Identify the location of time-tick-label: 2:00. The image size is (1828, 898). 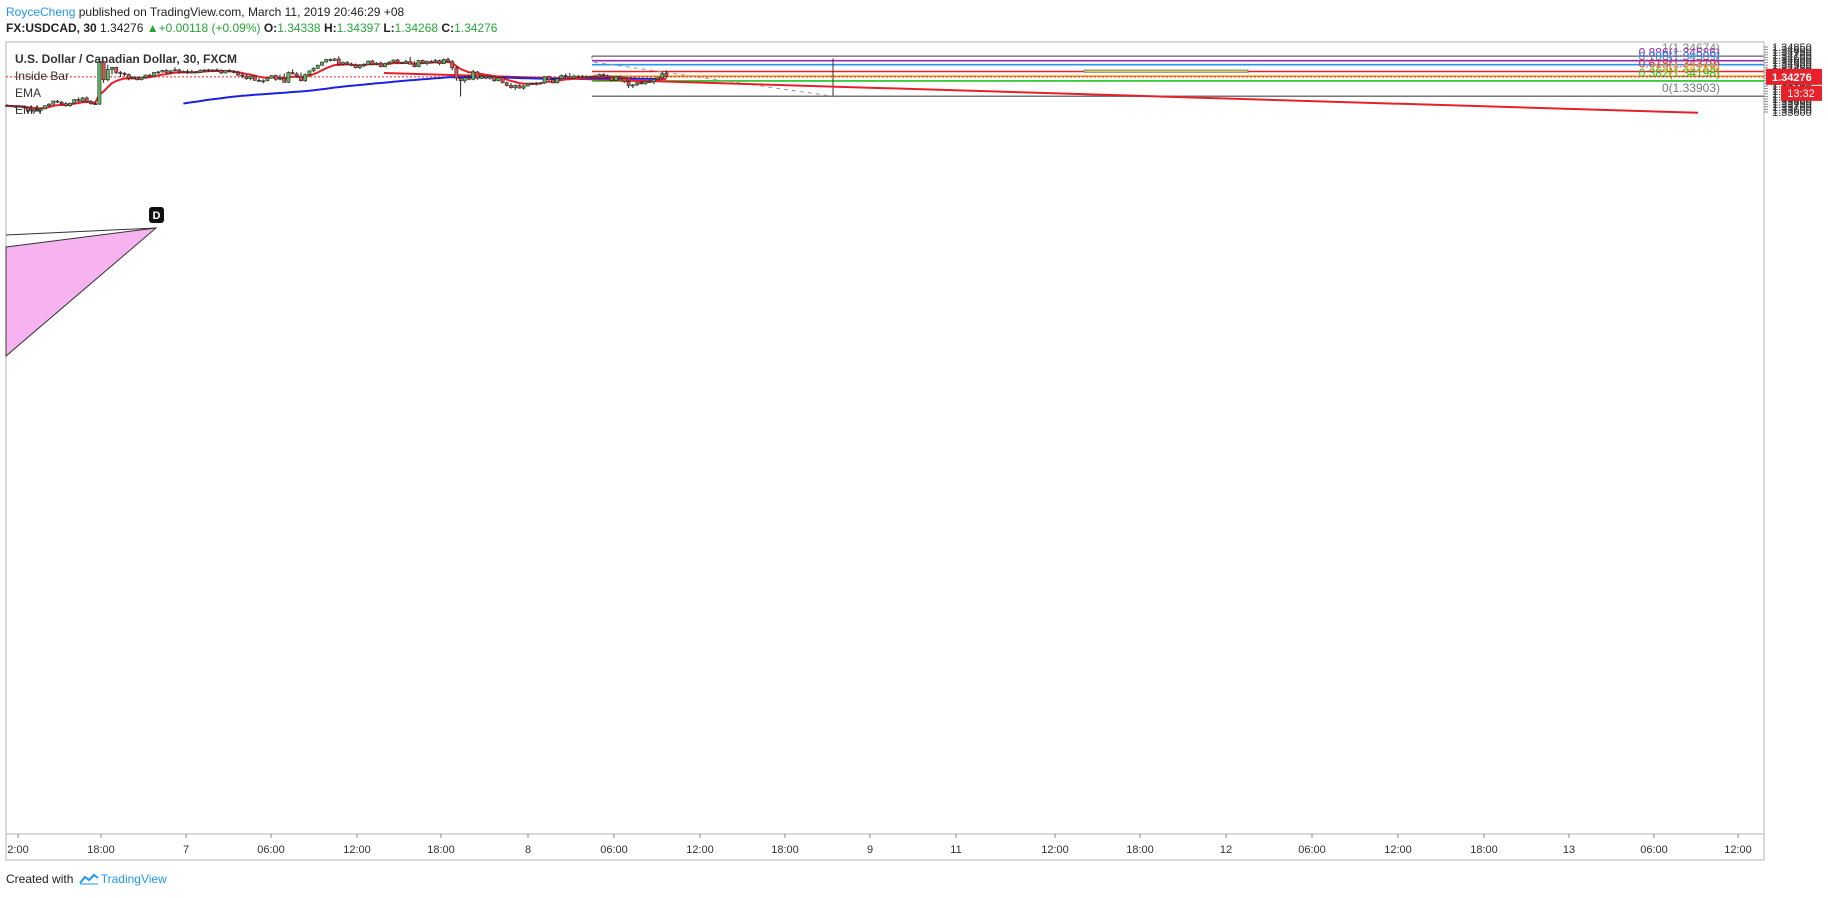
(17, 850).